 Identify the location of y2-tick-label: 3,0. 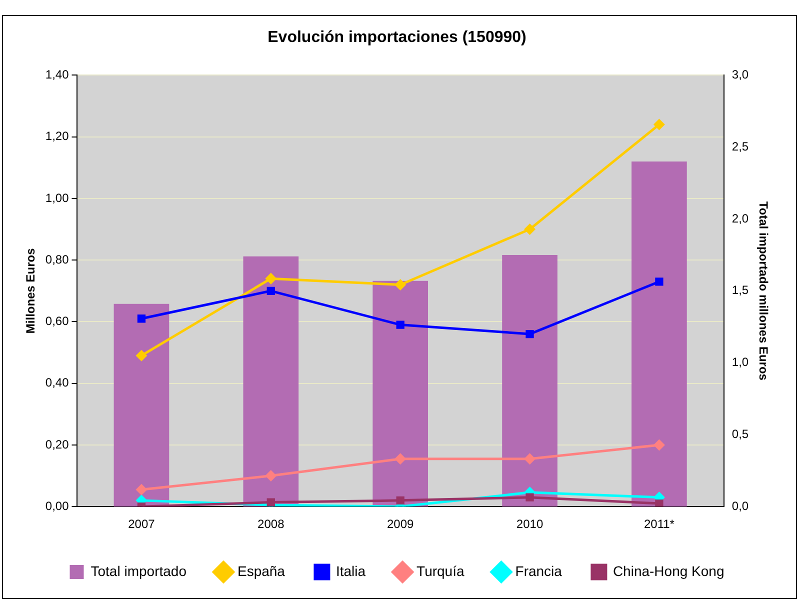
(740, 75).